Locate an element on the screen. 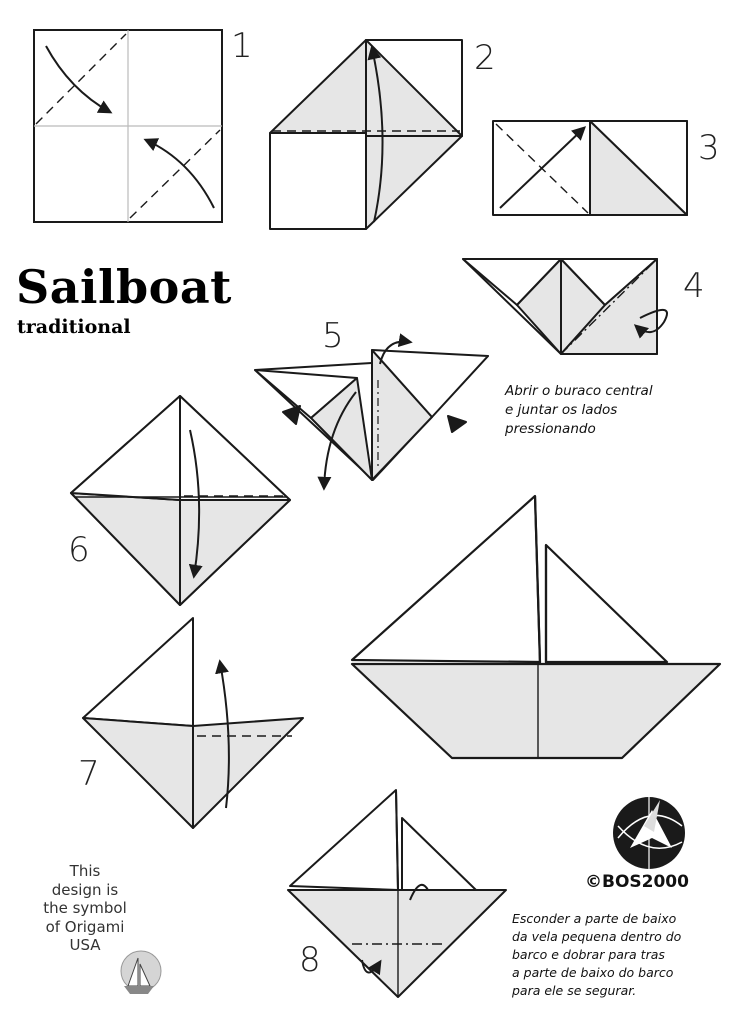  step-1-diagram is located at coordinates (128, 126).